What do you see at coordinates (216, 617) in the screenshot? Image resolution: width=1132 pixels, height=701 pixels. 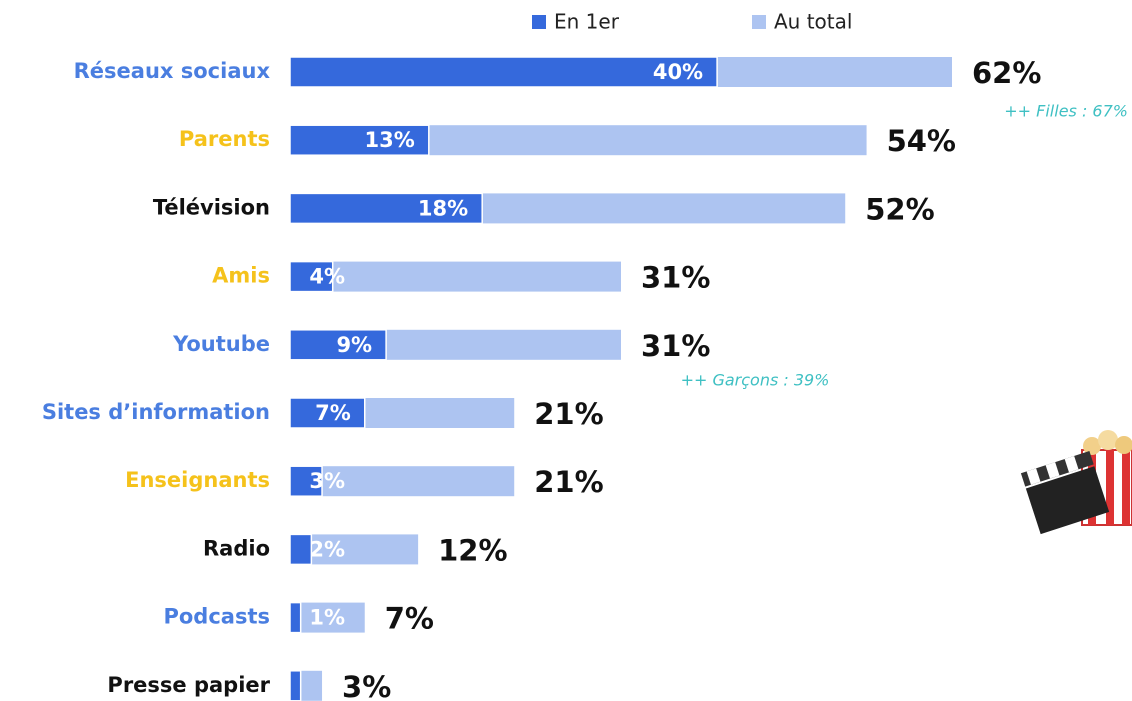 I see `category-label: Podcasts` at bounding box center [216, 617].